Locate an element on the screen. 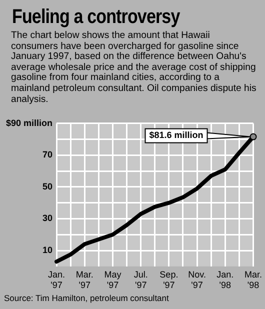 The height and width of the screenshot is (309, 265). x-tick-label: Mar. '97 is located at coordinates (85, 279).